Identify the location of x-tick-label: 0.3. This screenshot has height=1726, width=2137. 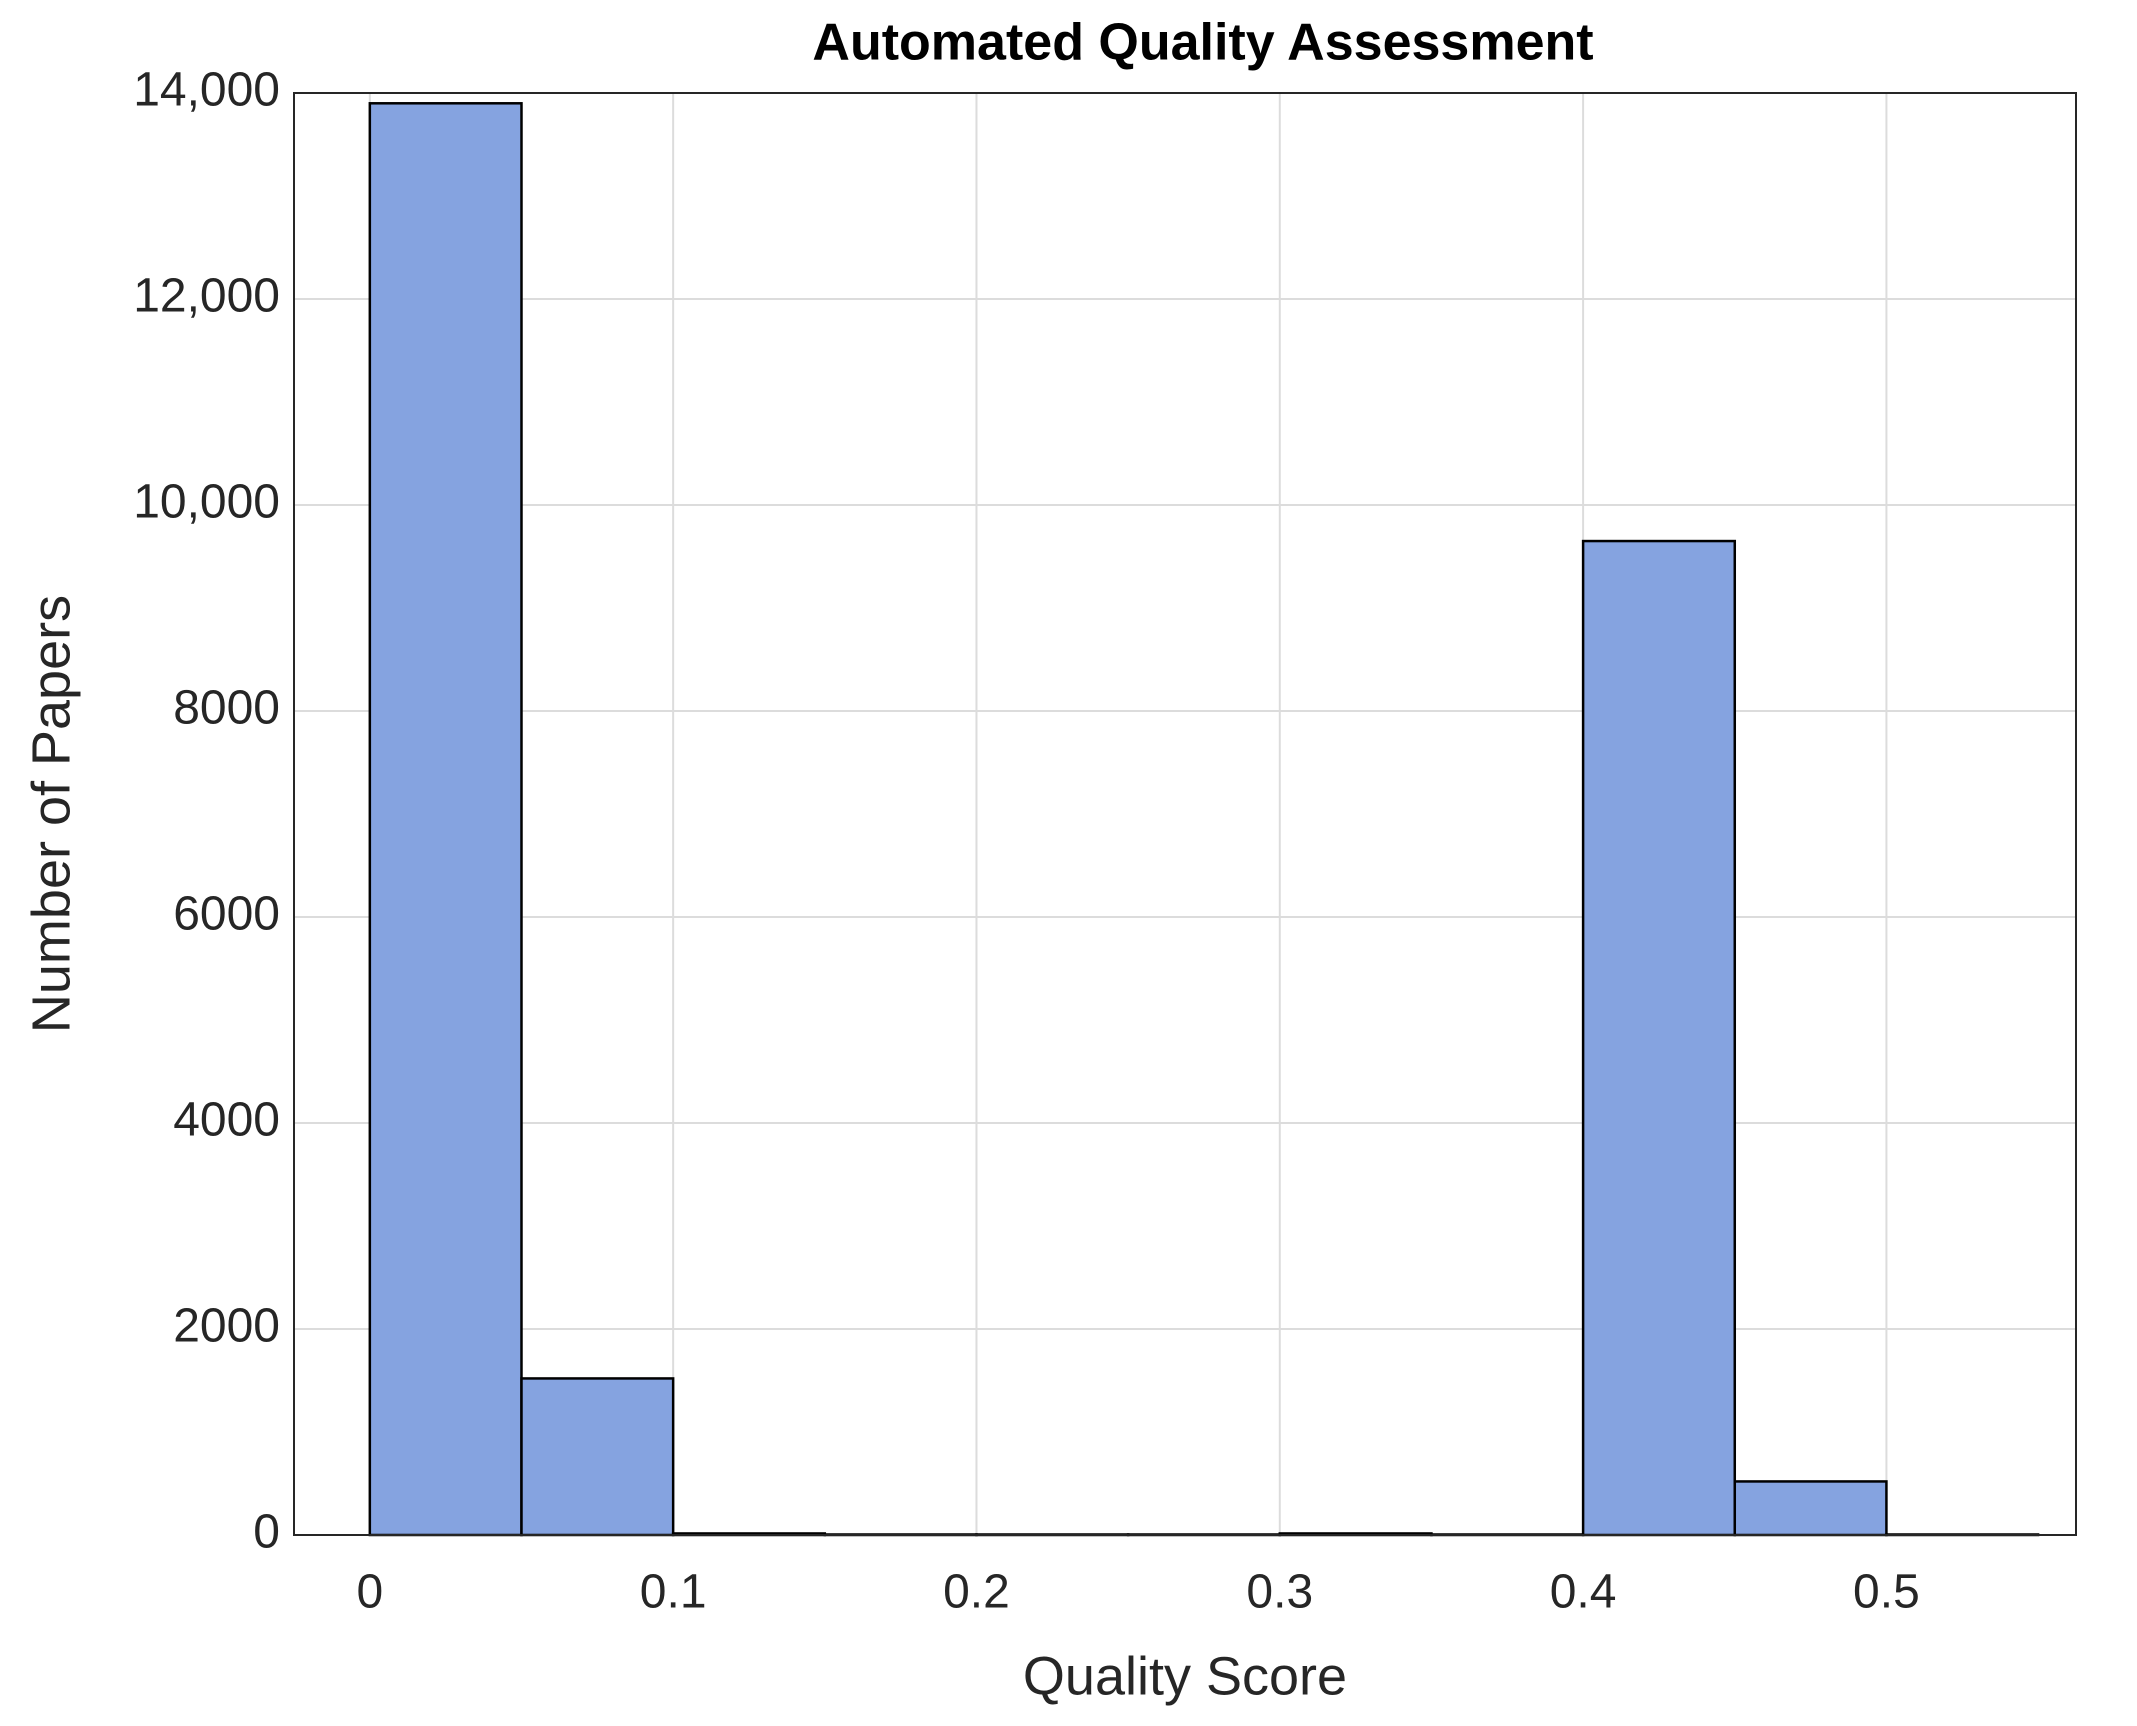
(1279, 1592).